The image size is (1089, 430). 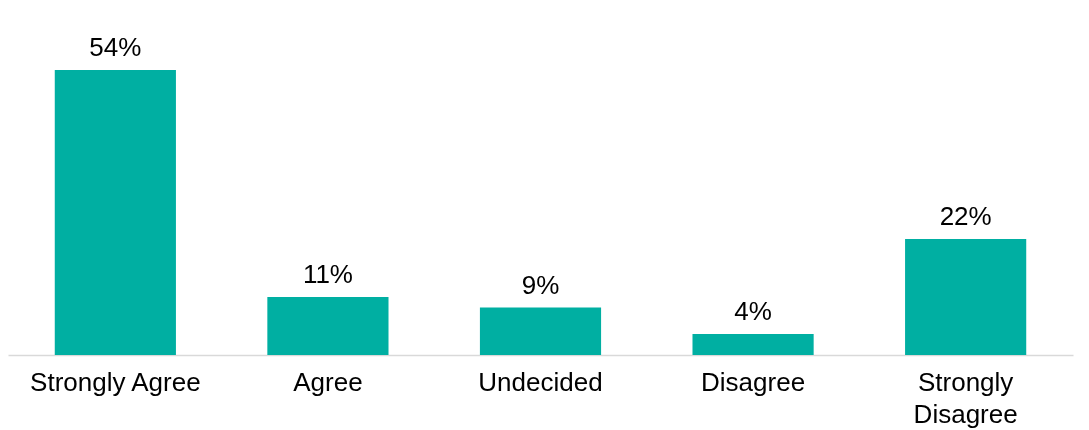 I want to click on data-label: 9%, so click(x=540, y=284).